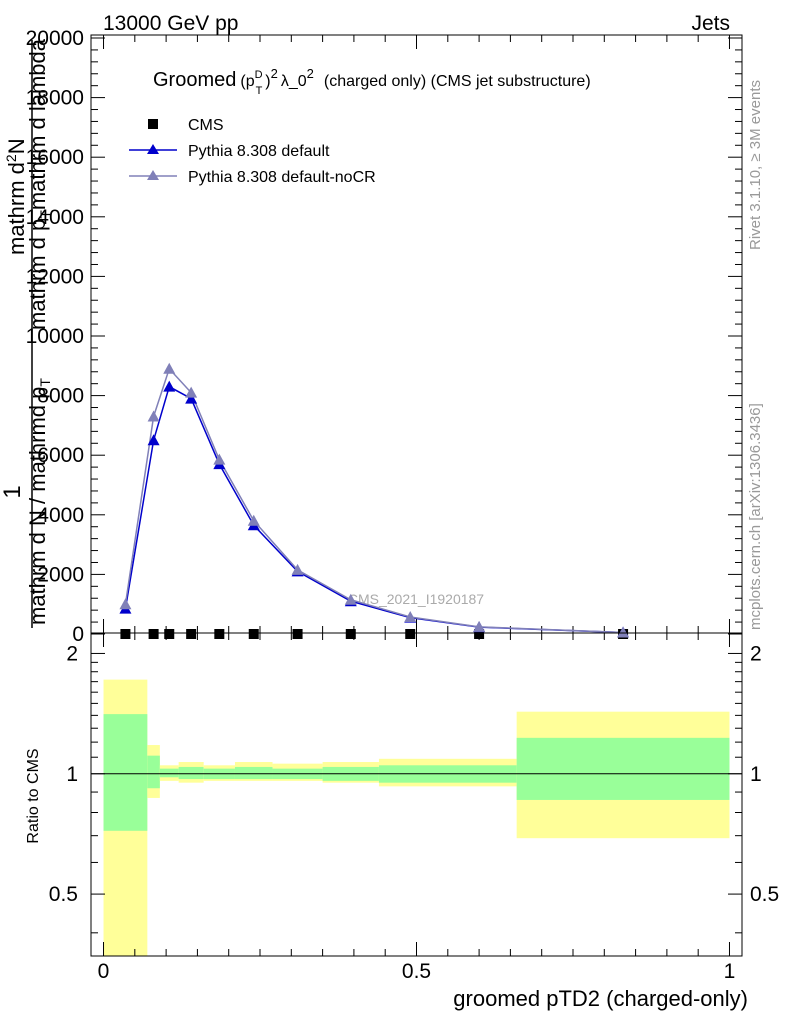  I want to click on y-tick-label: 16000, so click(55, 157).